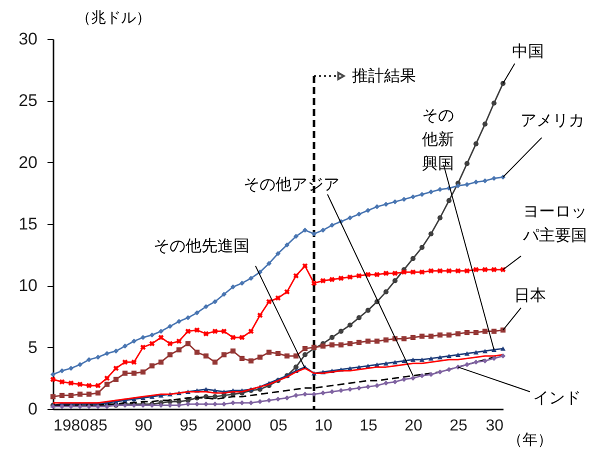 This screenshot has height=454, width=603. Describe the element at coordinates (528, 51) in the screenshot. I see `series-label: 中国` at that location.